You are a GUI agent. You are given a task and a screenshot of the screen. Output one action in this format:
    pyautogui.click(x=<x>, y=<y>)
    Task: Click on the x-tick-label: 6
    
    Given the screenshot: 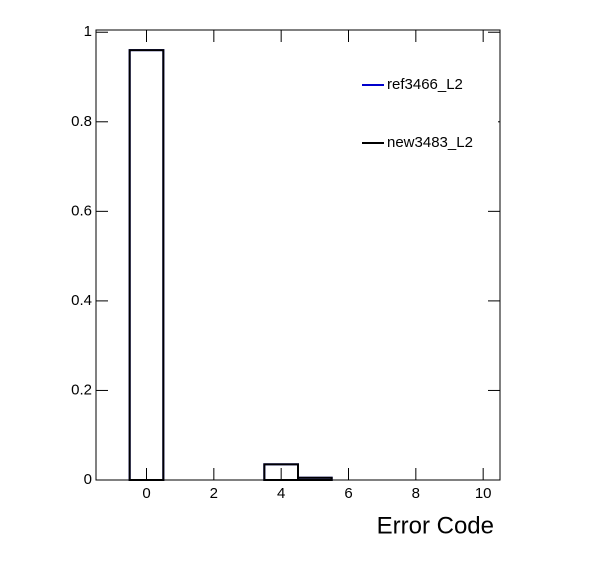 What is the action you would take?
    pyautogui.click(x=348, y=493)
    